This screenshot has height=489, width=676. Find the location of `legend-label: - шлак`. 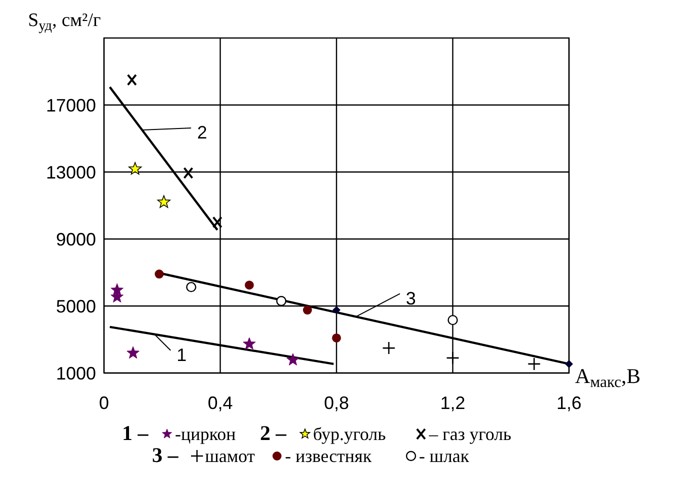

legend-label: - шлак is located at coordinates (444, 456).